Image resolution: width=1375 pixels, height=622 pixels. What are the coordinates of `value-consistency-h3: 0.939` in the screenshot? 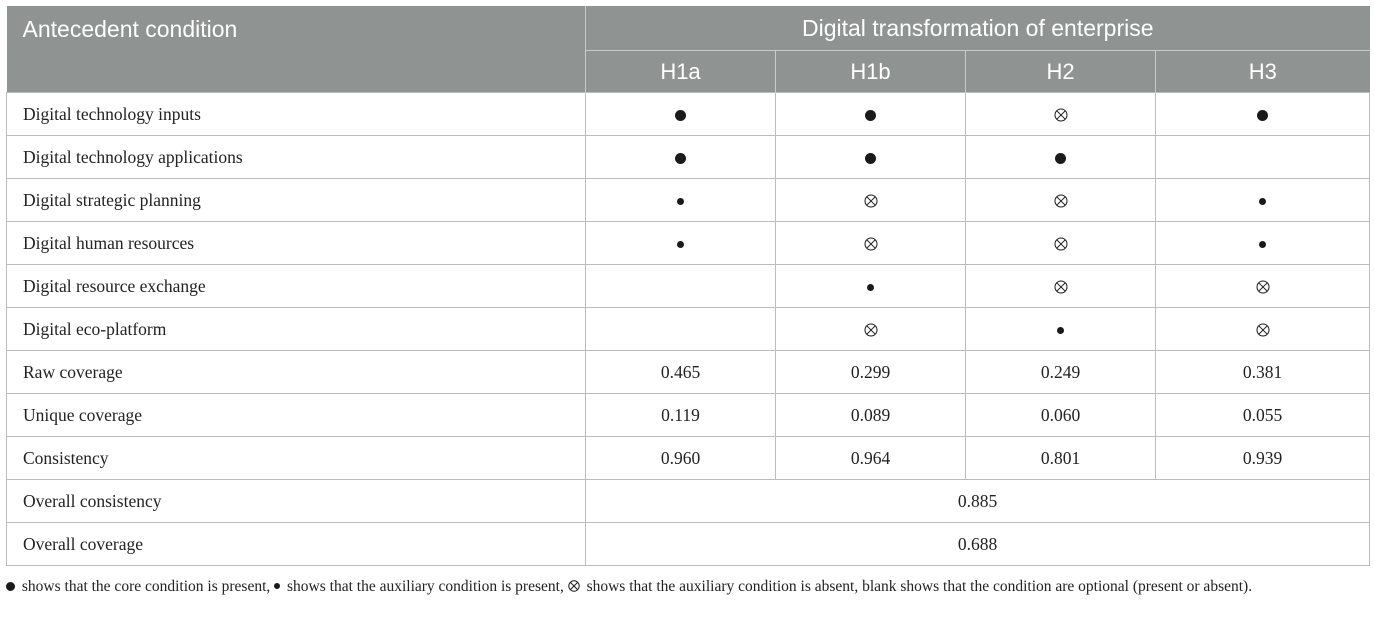 It's located at (1262, 458).